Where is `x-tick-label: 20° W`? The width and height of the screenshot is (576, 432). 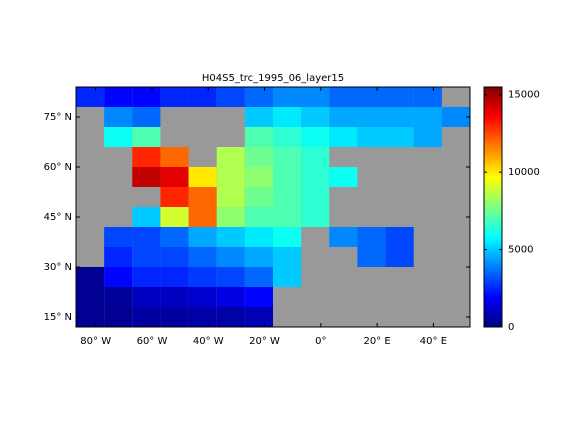 x-tick-label: 20° W is located at coordinates (264, 341).